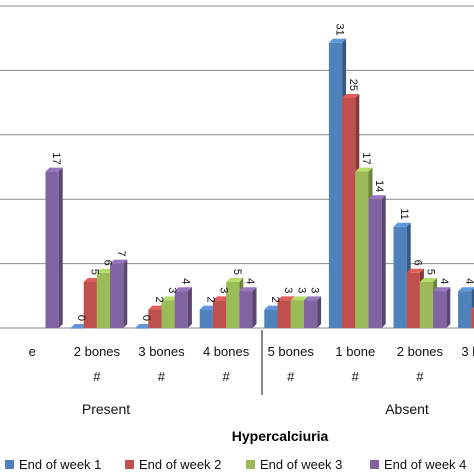 The height and width of the screenshot is (474, 474). What do you see at coordinates (340, 30) in the screenshot?
I see `data-label: 31` at bounding box center [340, 30].